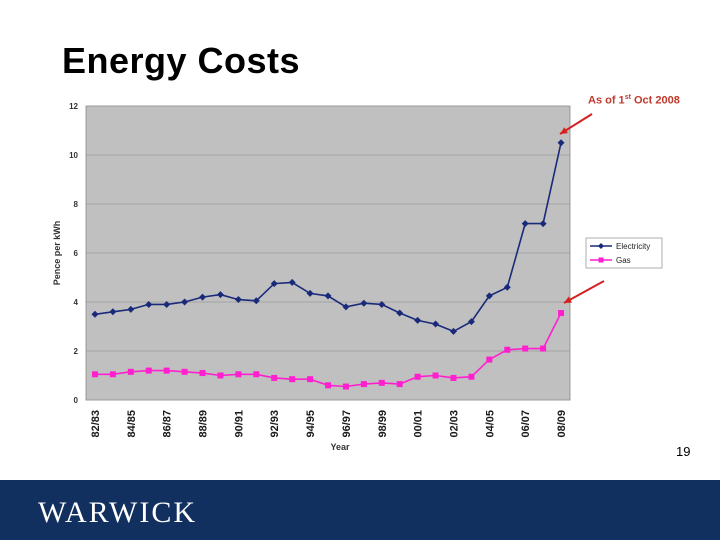 This screenshot has width=720, height=540. I want to click on x-tick-label: 84/85, so click(132, 424).